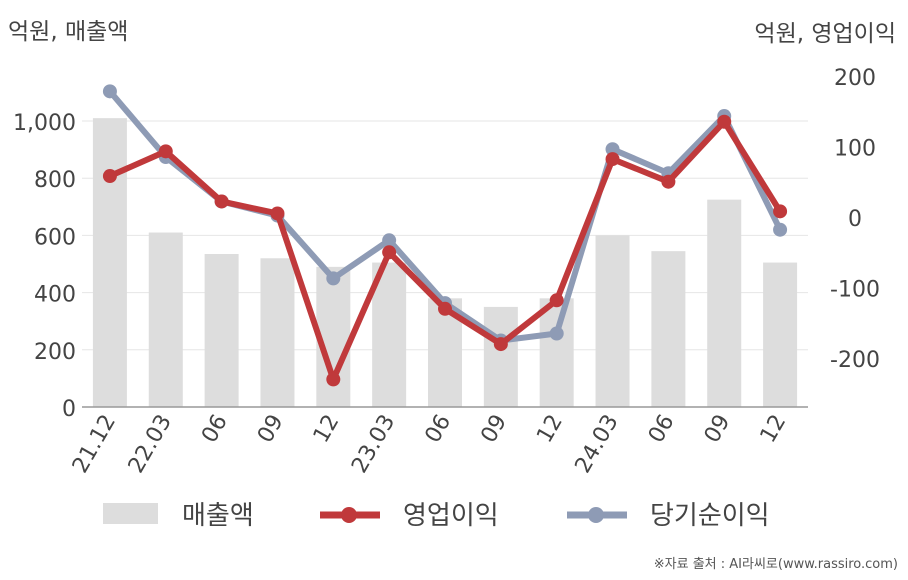 The height and width of the screenshot is (580, 908). Describe the element at coordinates (55, 295) in the screenshot. I see `left-tick-label: 400` at that location.